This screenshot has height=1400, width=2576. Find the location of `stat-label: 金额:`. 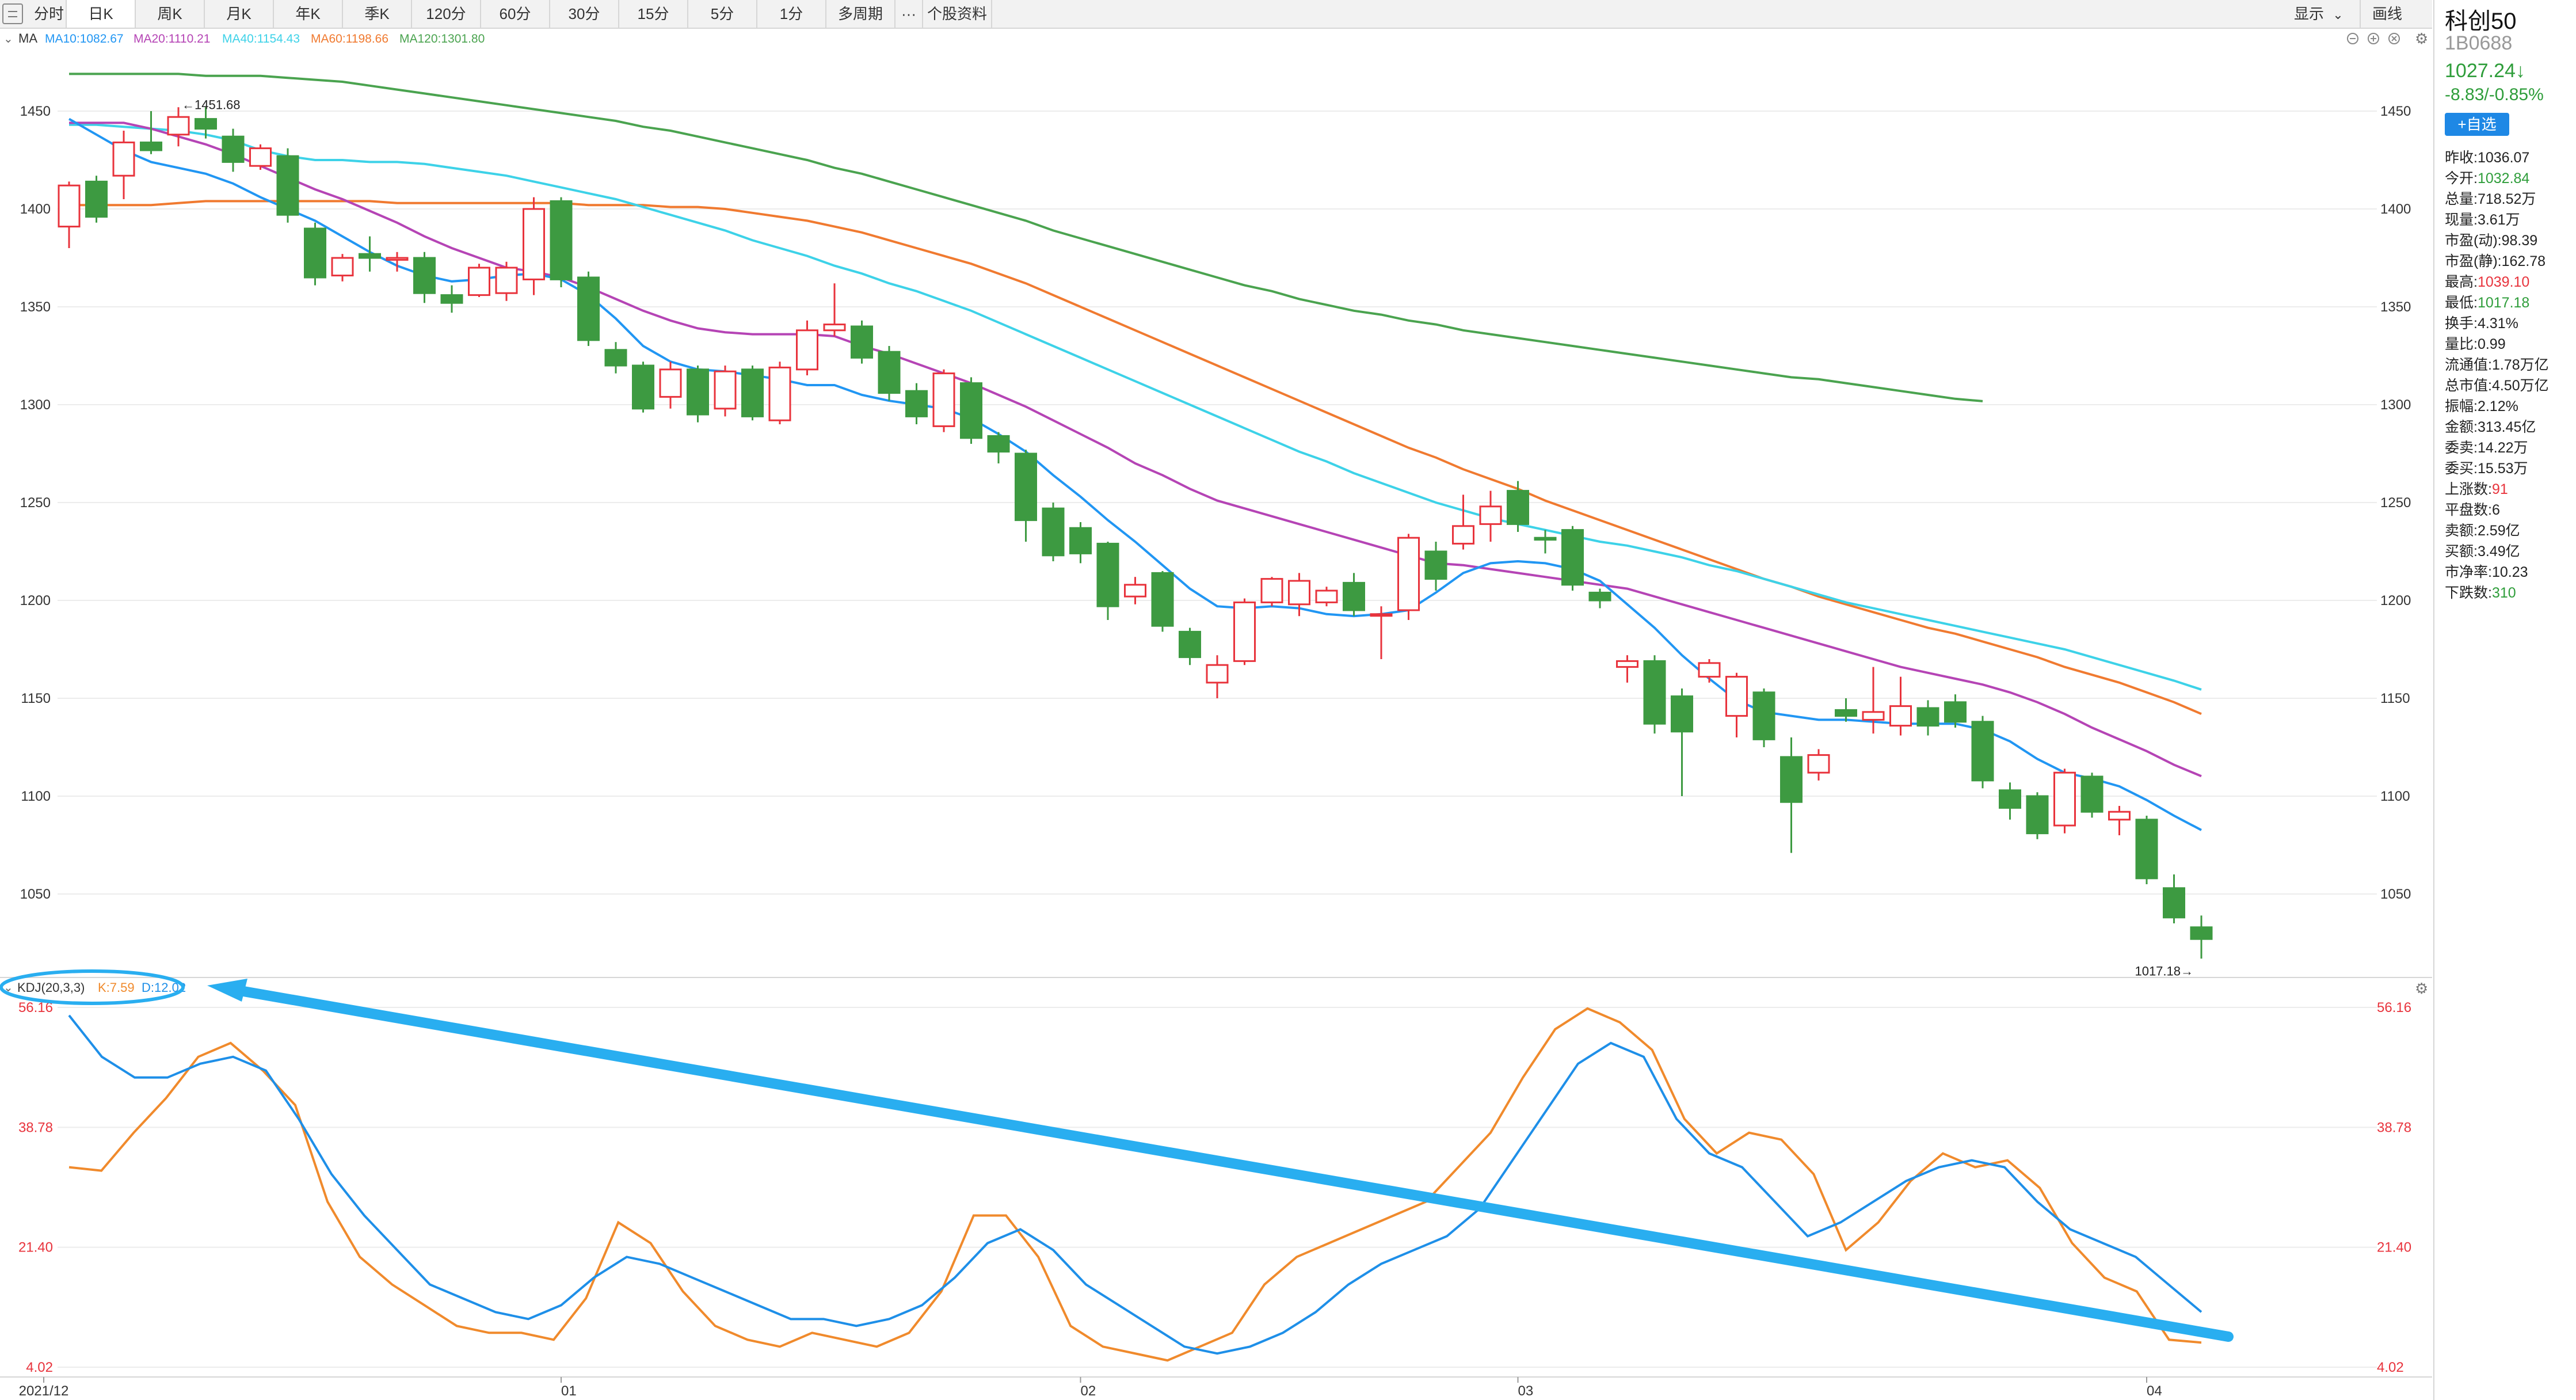

stat-label: 金额: is located at coordinates (2461, 427).